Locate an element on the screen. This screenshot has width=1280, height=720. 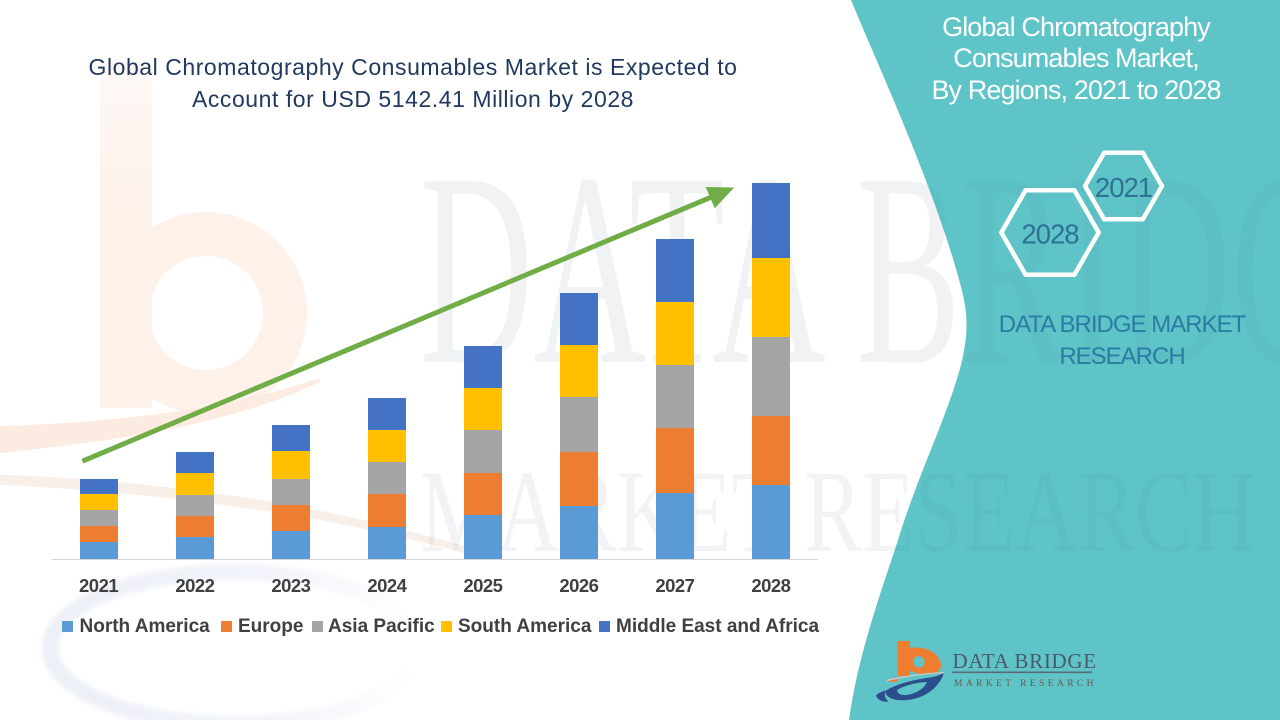
svg-text: 2021 is located at coordinates (1123, 187).